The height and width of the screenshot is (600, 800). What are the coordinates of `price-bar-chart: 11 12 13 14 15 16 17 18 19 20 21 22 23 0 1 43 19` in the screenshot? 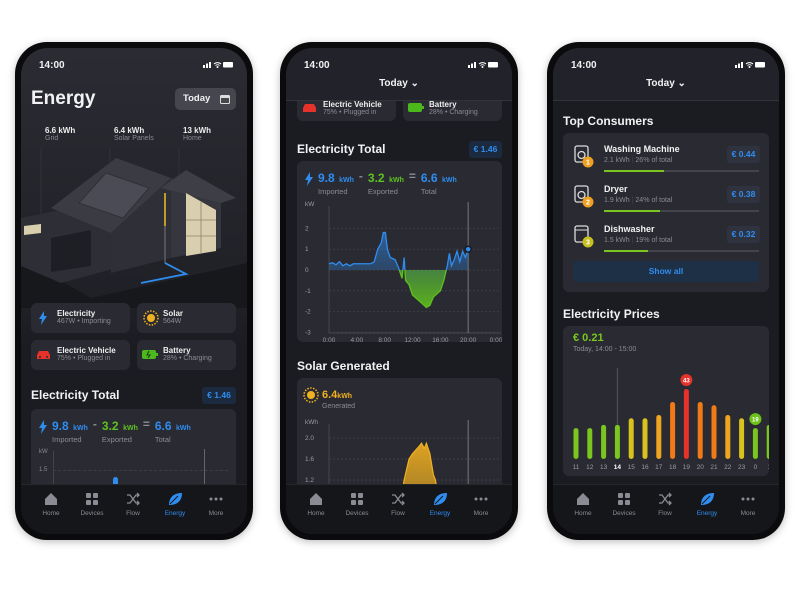 It's located at (666, 401).